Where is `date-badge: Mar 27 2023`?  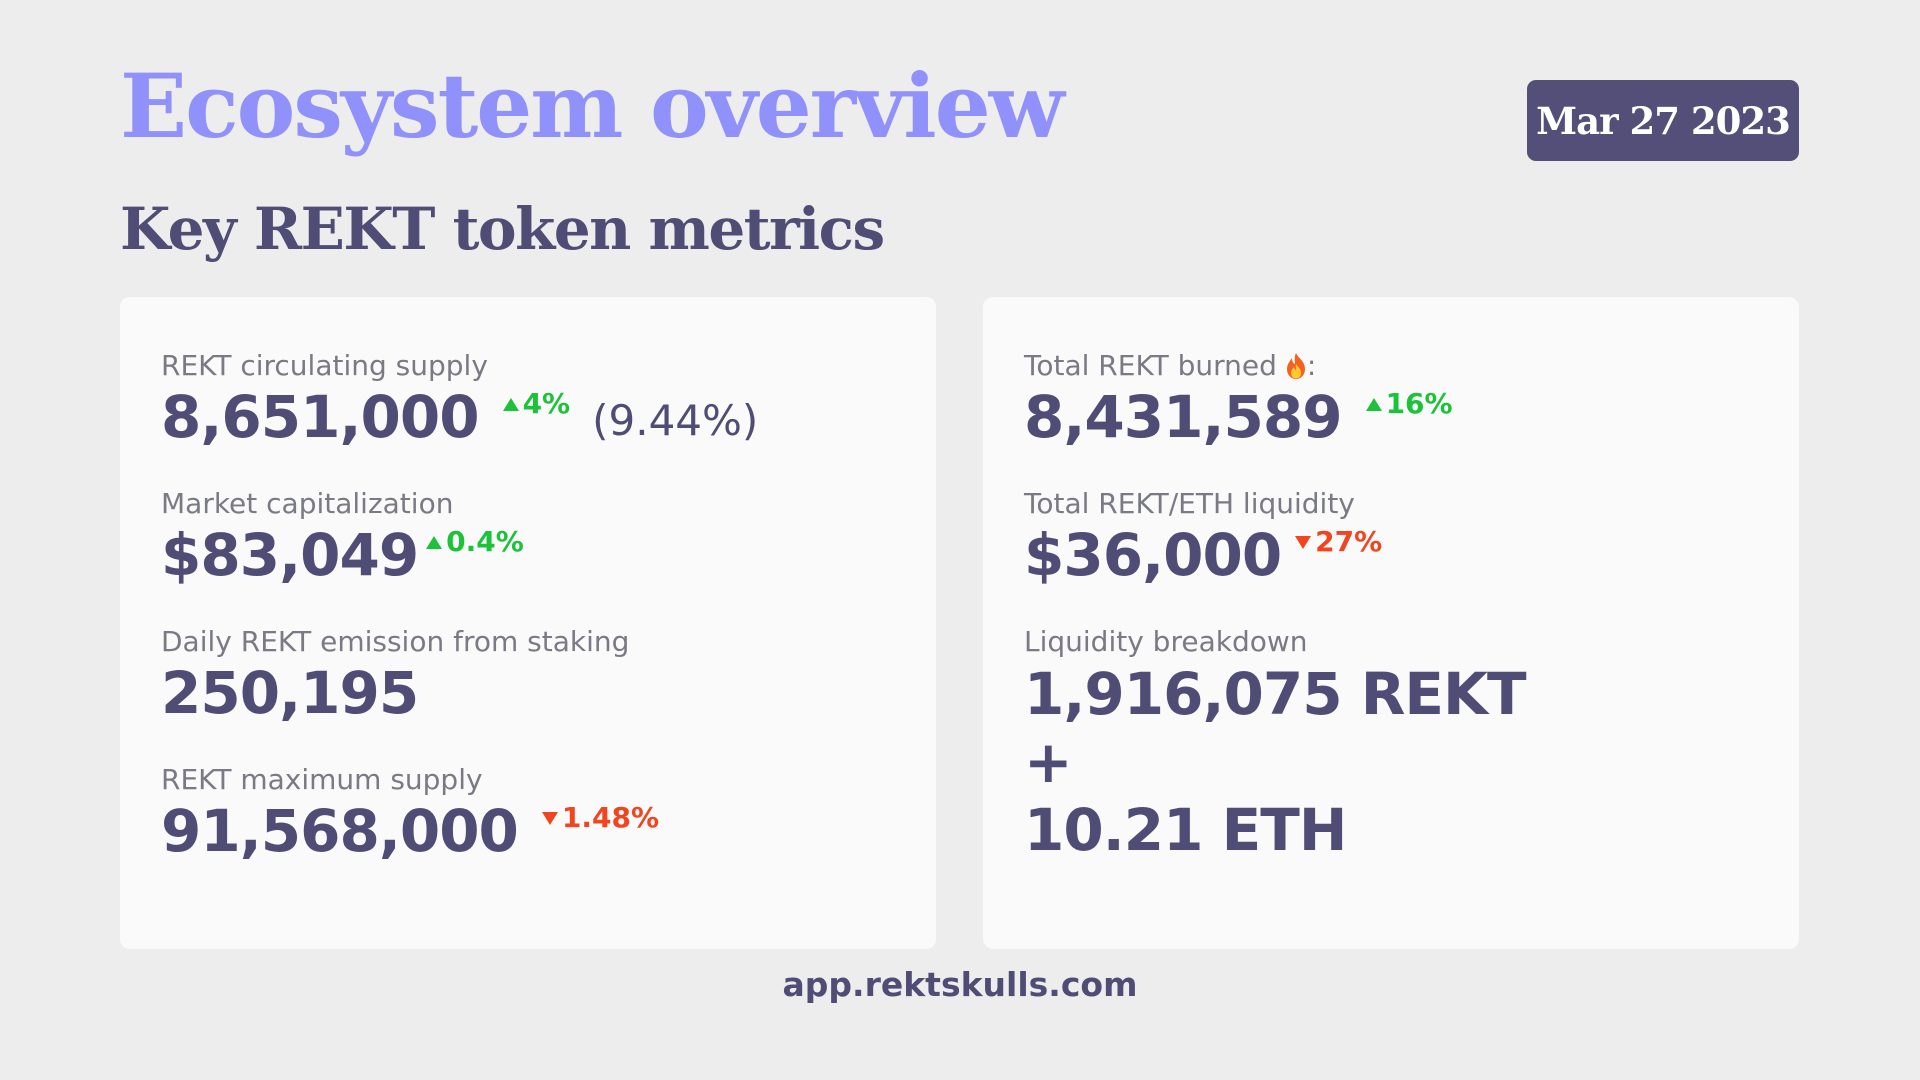
date-badge: Mar 27 2023 is located at coordinates (1663, 120).